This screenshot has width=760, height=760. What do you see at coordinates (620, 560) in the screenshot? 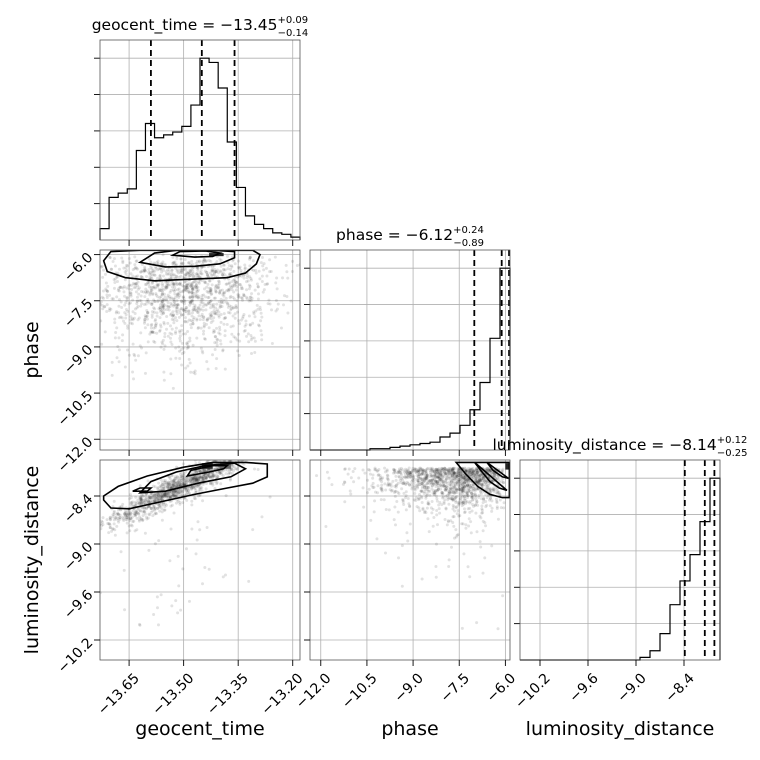
I see `panel-frame` at bounding box center [620, 560].